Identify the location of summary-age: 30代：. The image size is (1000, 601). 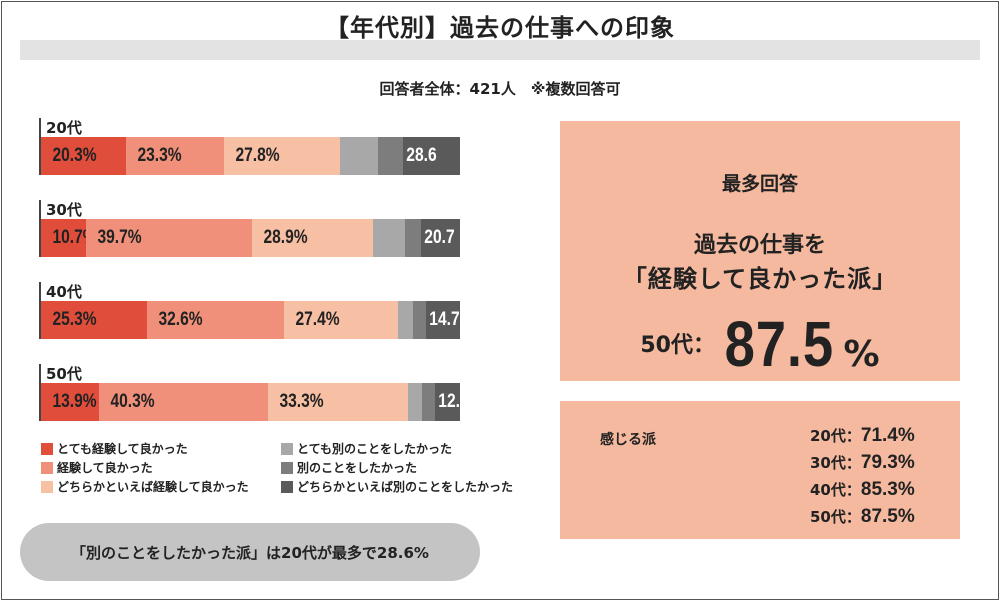
(835, 463).